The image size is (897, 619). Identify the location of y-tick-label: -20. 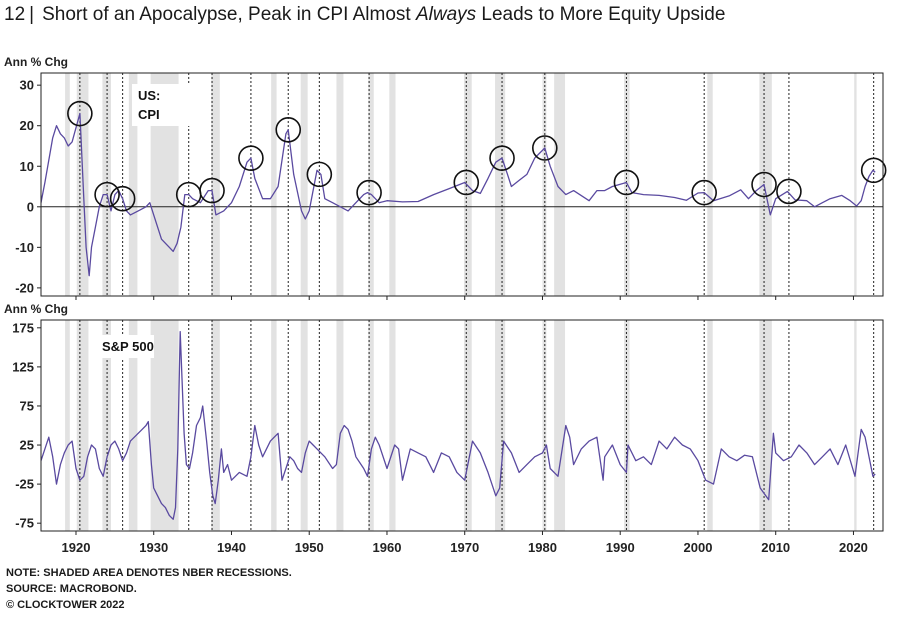
(24, 287).